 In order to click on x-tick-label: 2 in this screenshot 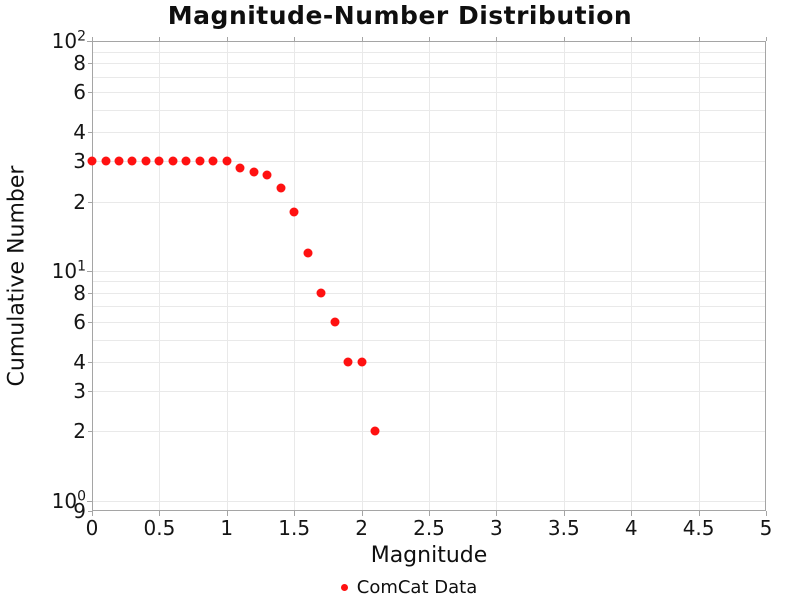, I will do `click(361, 528)`.